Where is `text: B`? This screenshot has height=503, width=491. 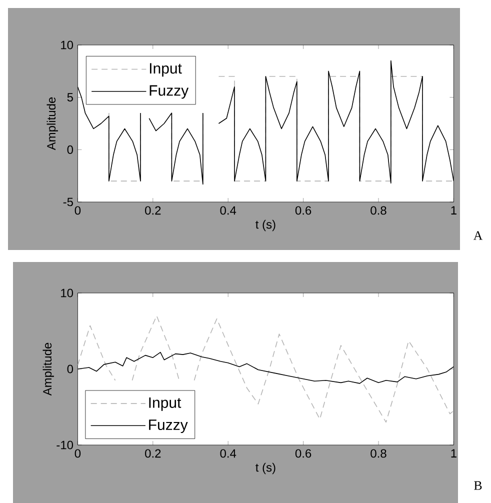
text: B is located at coordinates (478, 485).